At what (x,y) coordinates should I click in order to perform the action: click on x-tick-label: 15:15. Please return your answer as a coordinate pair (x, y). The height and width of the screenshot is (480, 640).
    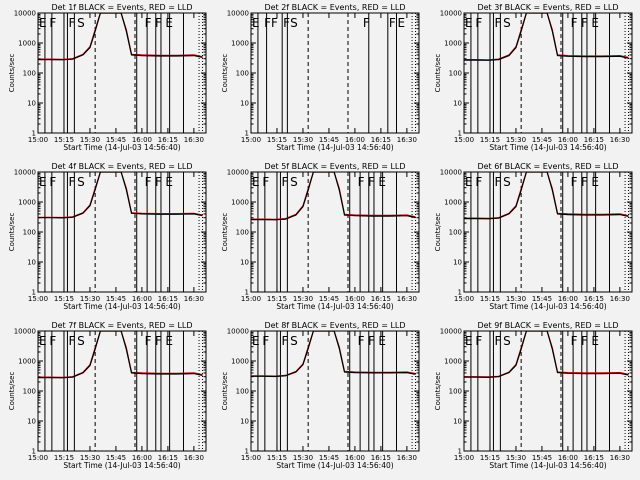
    Looking at the image, I should click on (490, 458).